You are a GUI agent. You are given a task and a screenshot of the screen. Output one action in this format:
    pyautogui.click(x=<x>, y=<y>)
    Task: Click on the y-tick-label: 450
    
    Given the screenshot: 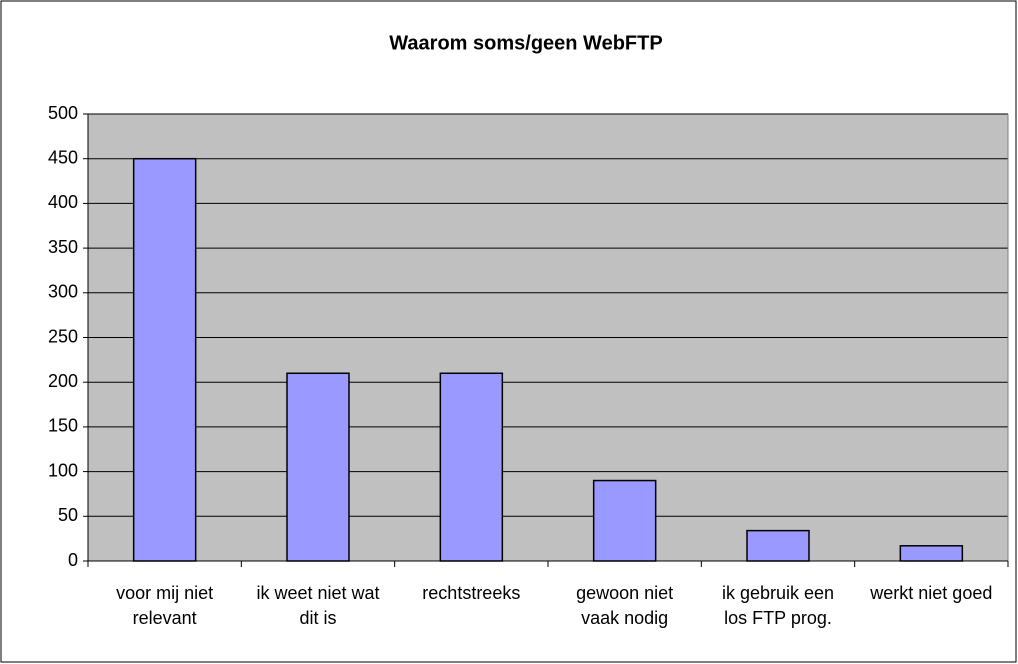 What is the action you would take?
    pyautogui.click(x=63, y=157)
    